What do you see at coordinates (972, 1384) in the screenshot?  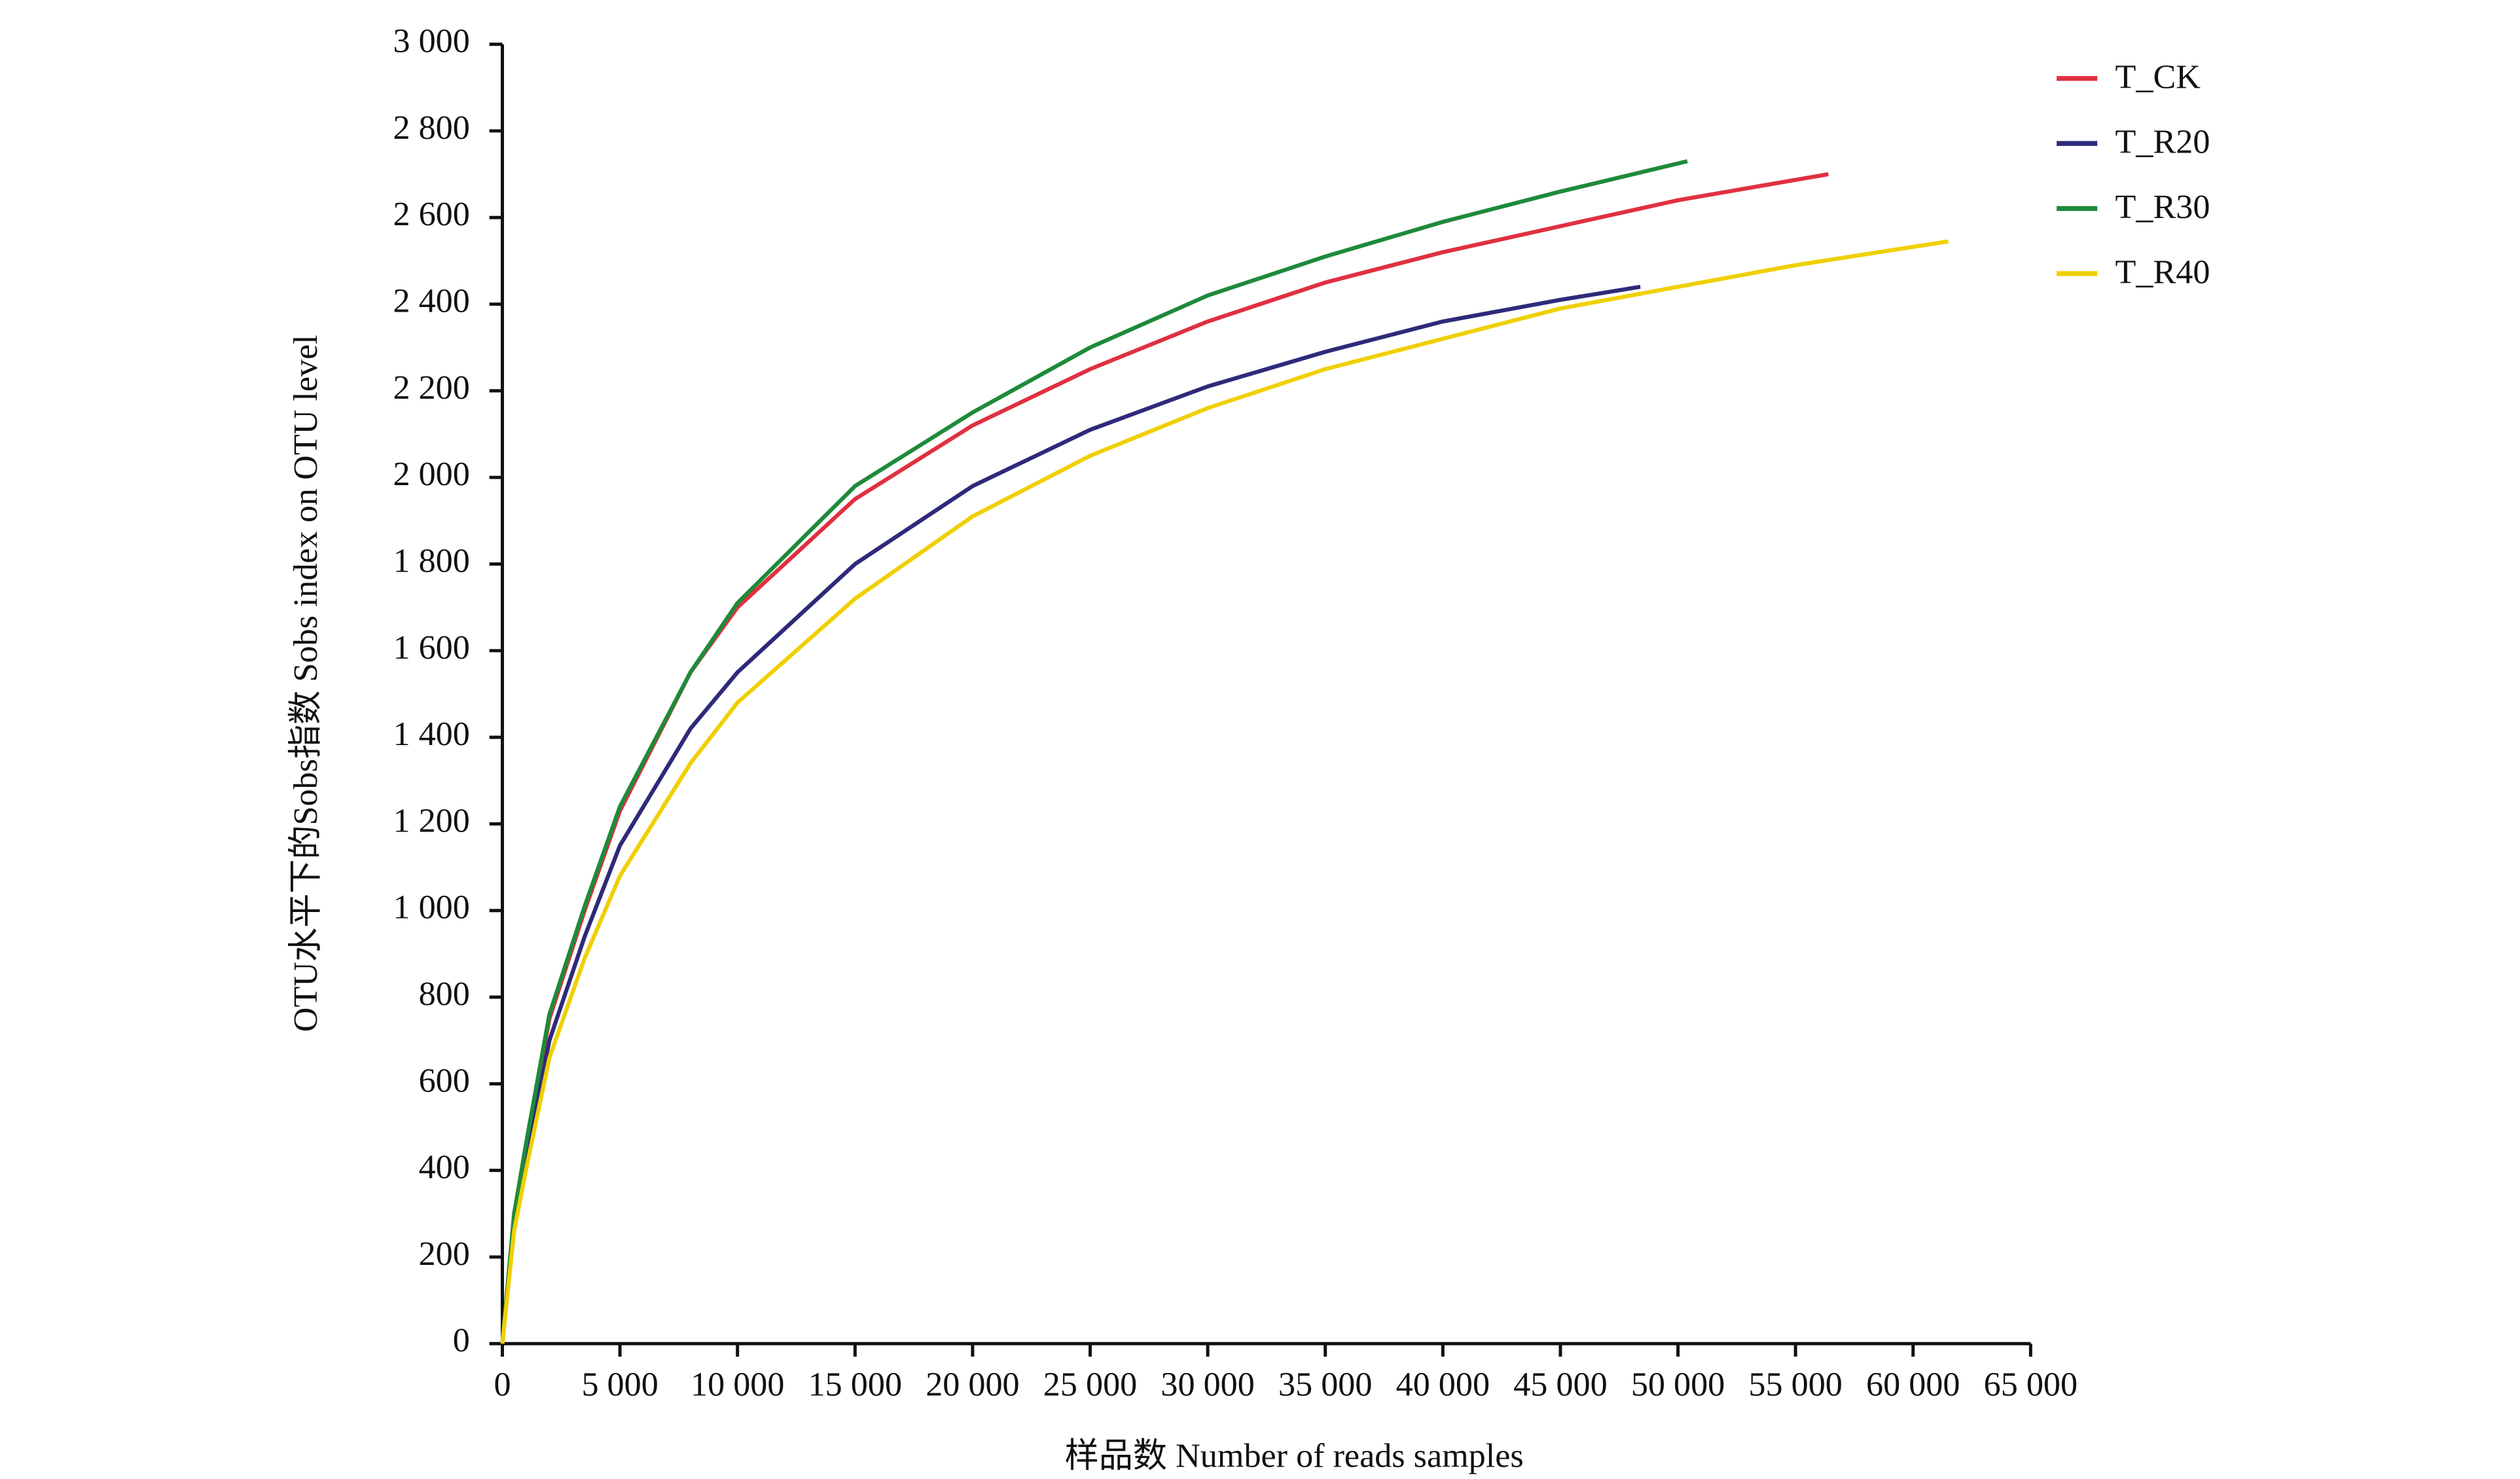 I see `x-tick-label: 20 000` at bounding box center [972, 1384].